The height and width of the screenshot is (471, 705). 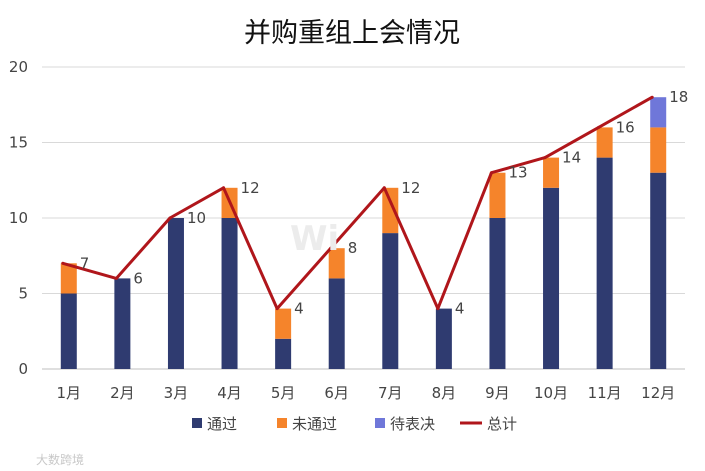 I want to click on x-tick-label: 11月, so click(x=605, y=393).